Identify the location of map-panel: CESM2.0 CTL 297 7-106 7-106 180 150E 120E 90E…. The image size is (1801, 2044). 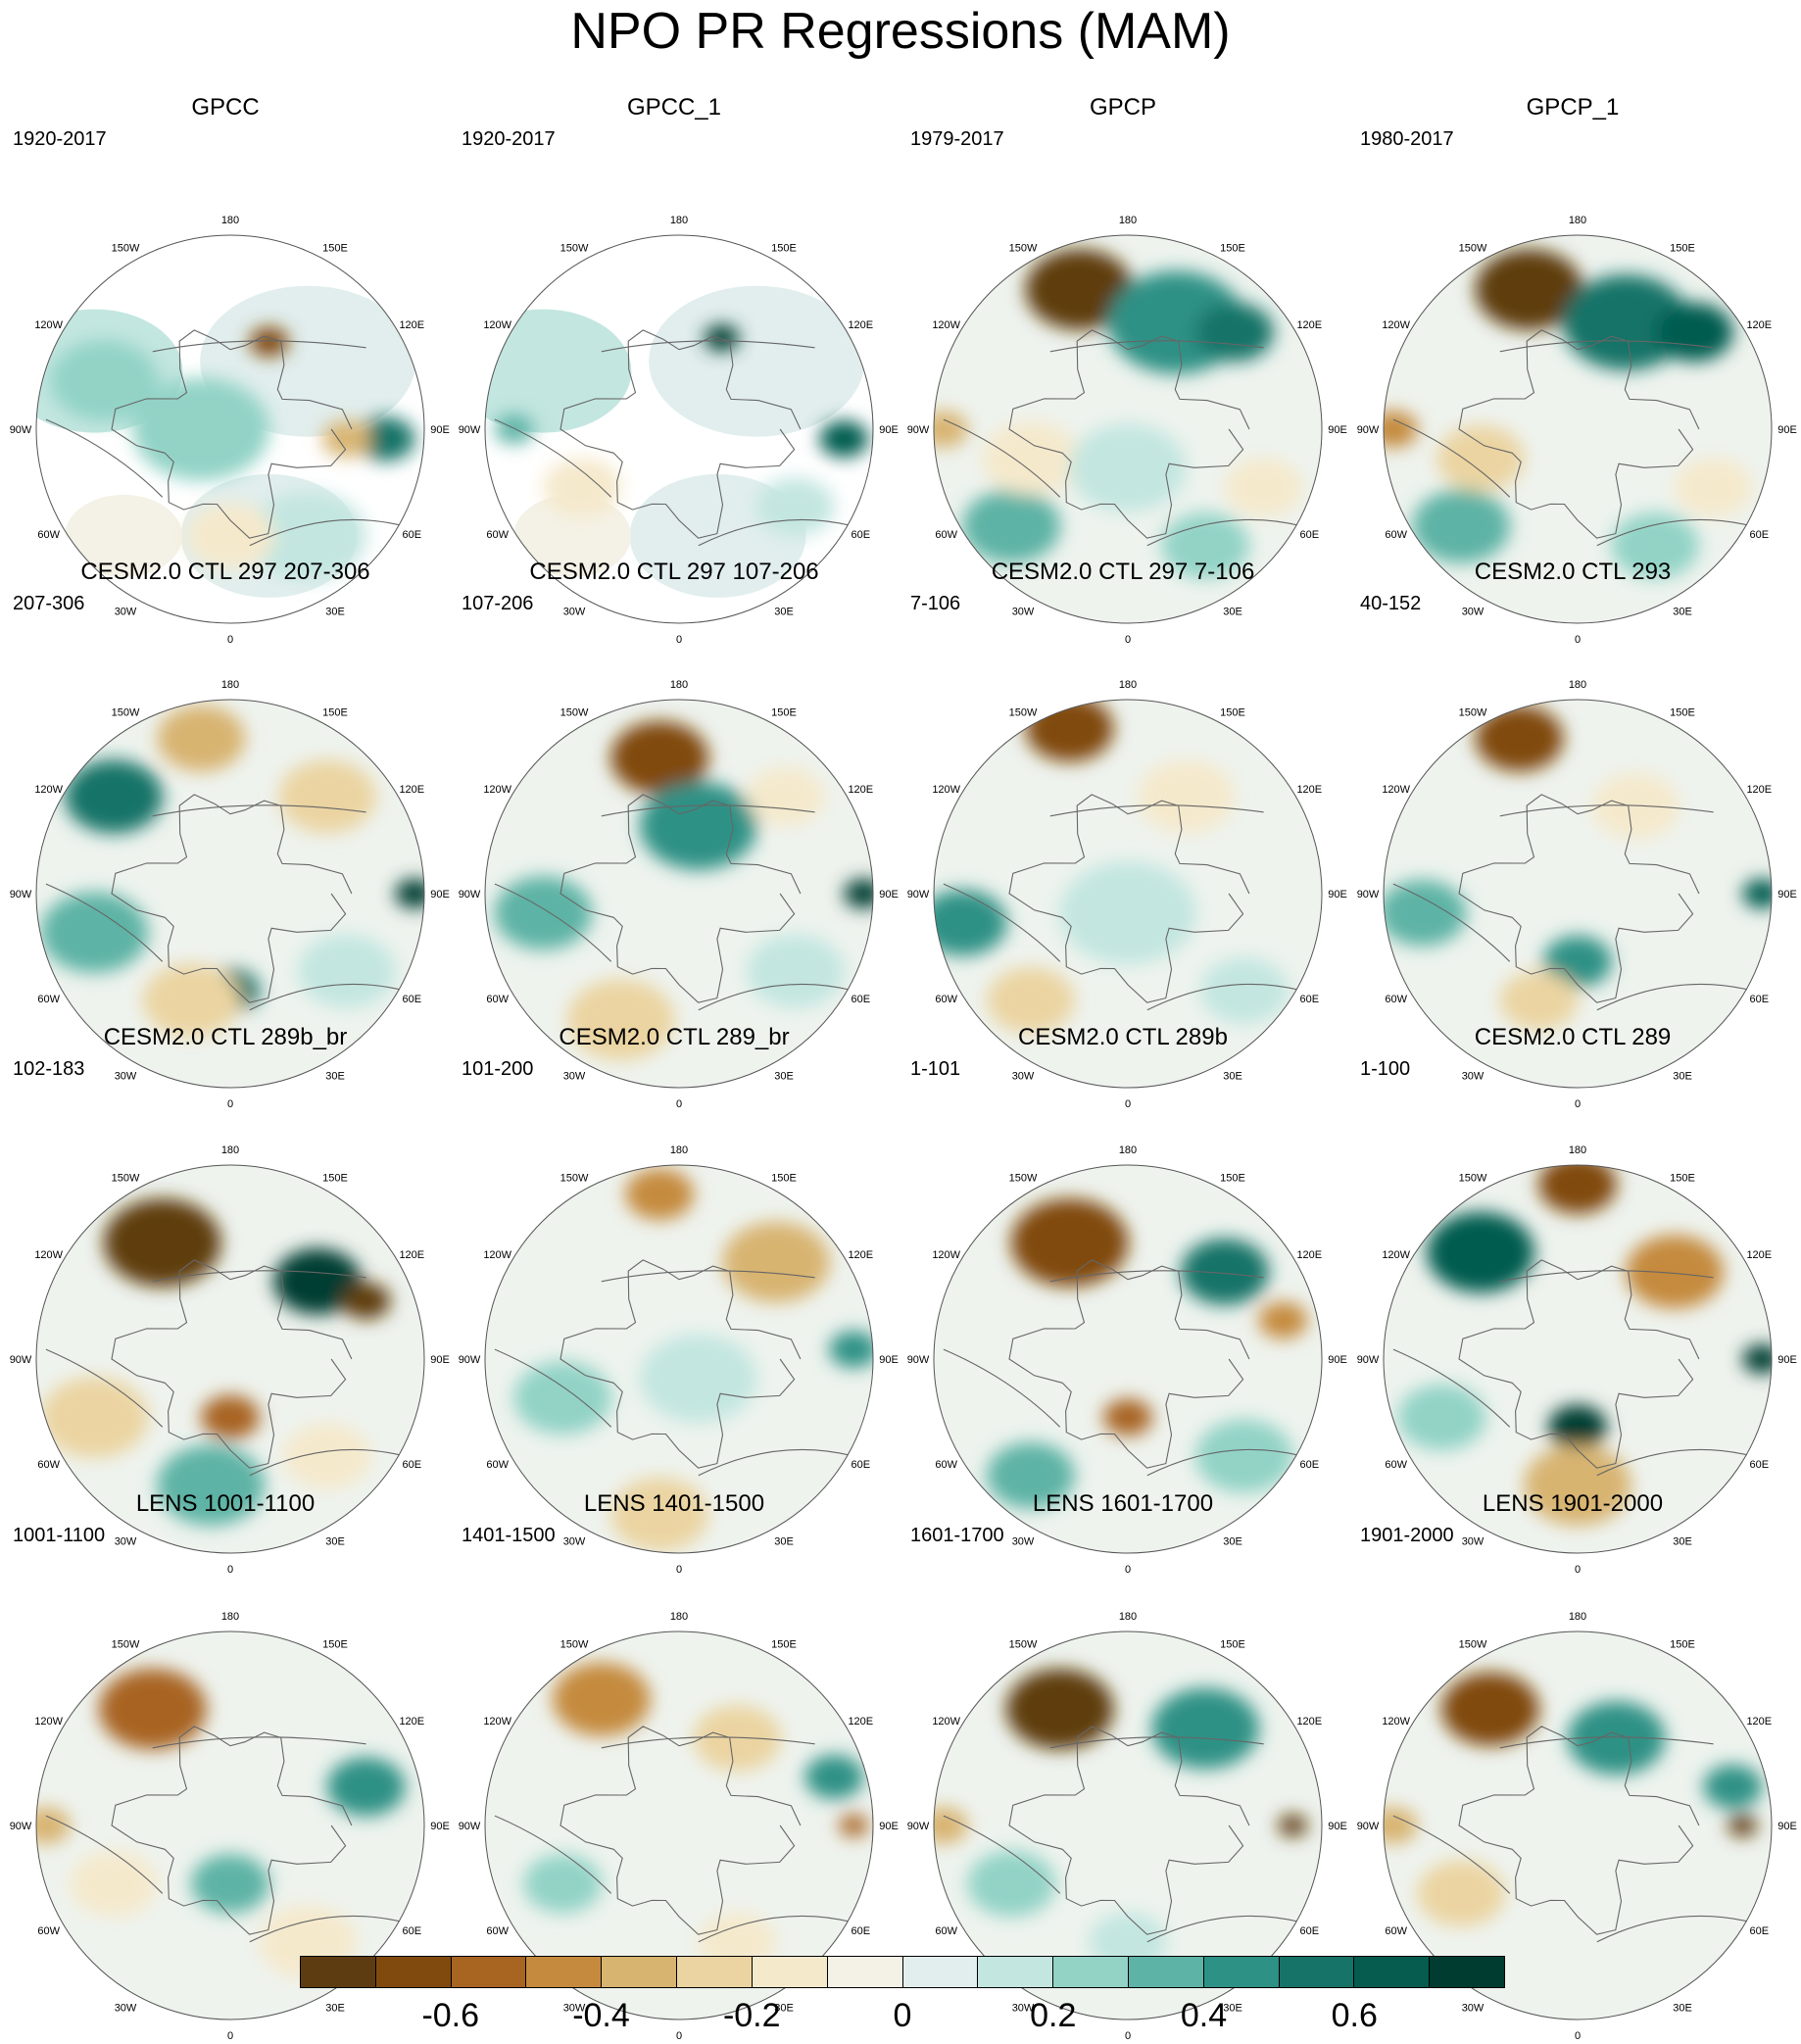
(1123, 834).